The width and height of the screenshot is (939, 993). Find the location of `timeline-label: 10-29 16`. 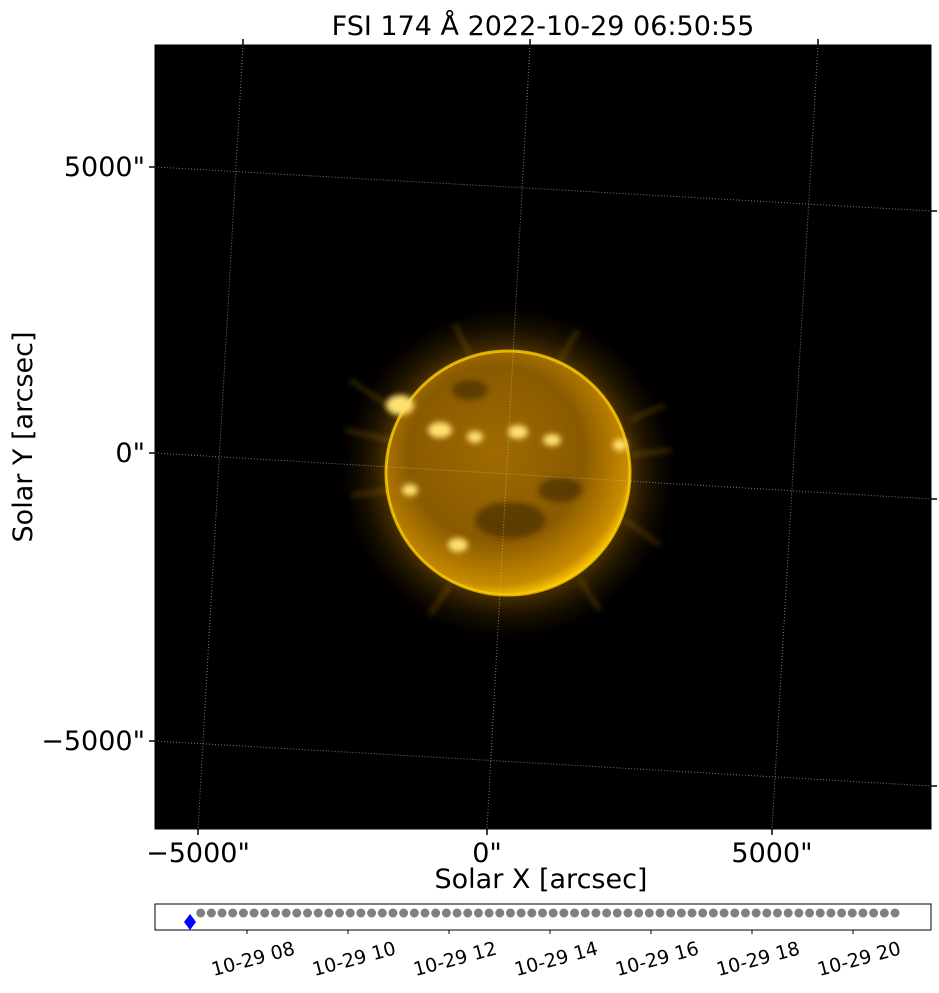

timeline-label: 10-29 16 is located at coordinates (657, 959).